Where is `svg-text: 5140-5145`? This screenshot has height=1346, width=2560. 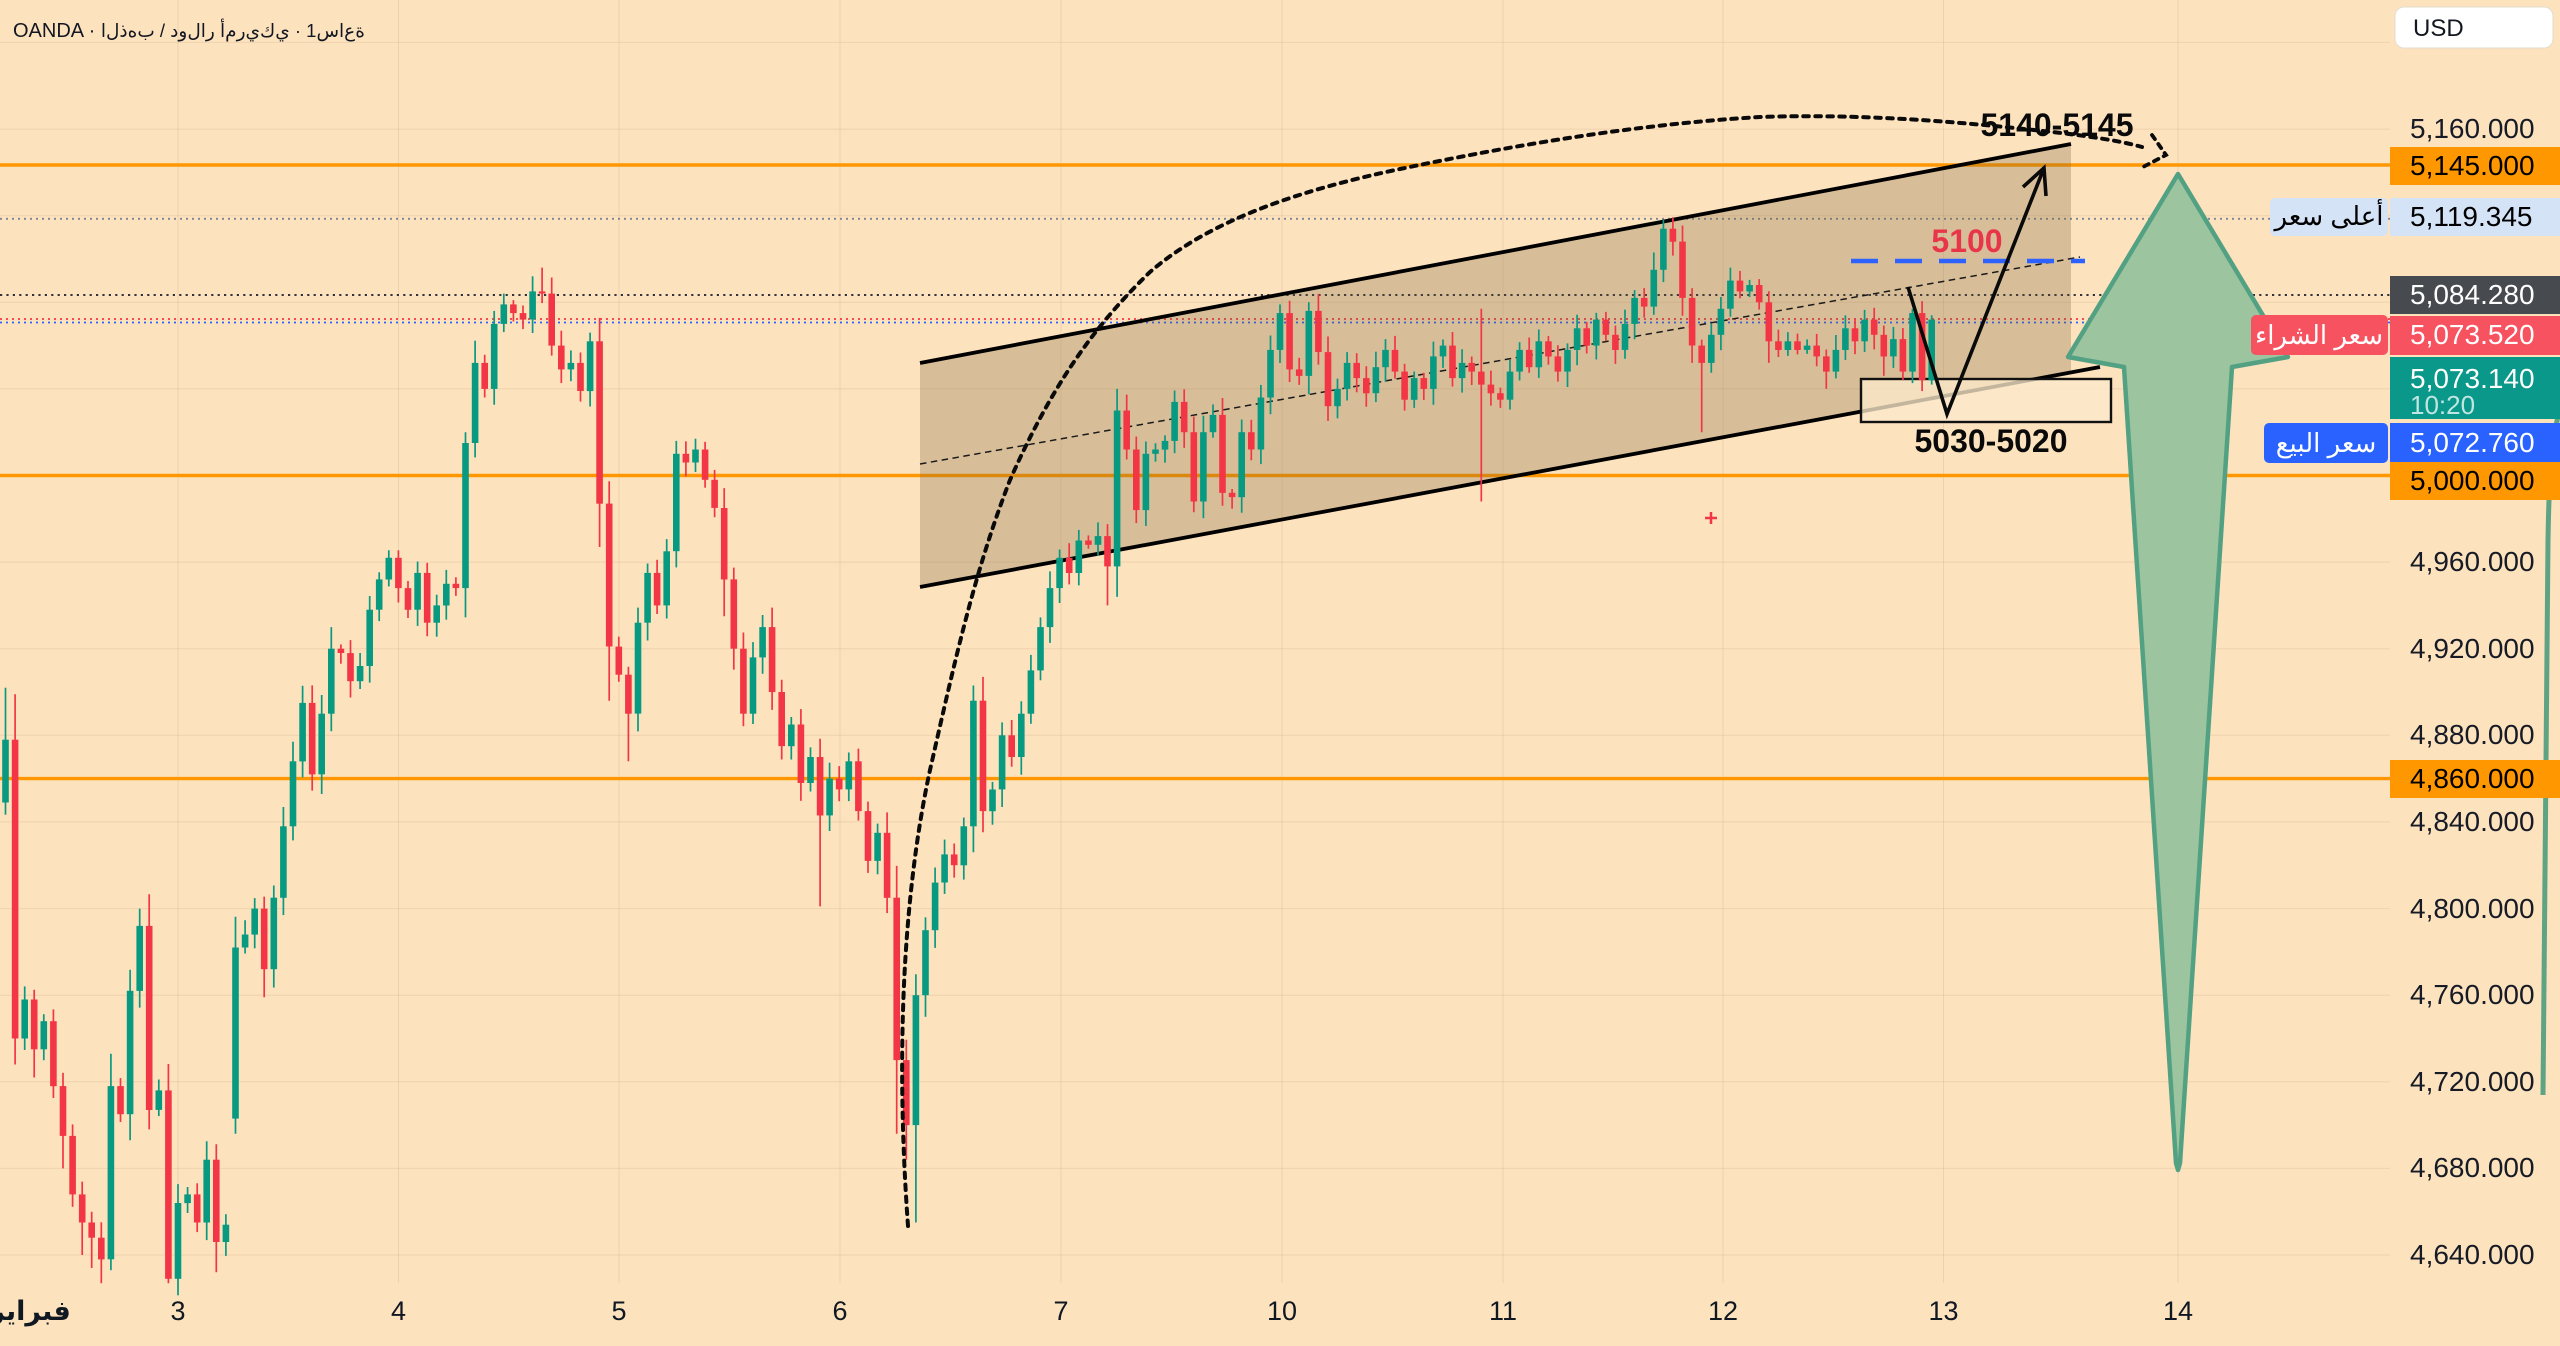
svg-text: 5140-5145 is located at coordinates (2056, 125).